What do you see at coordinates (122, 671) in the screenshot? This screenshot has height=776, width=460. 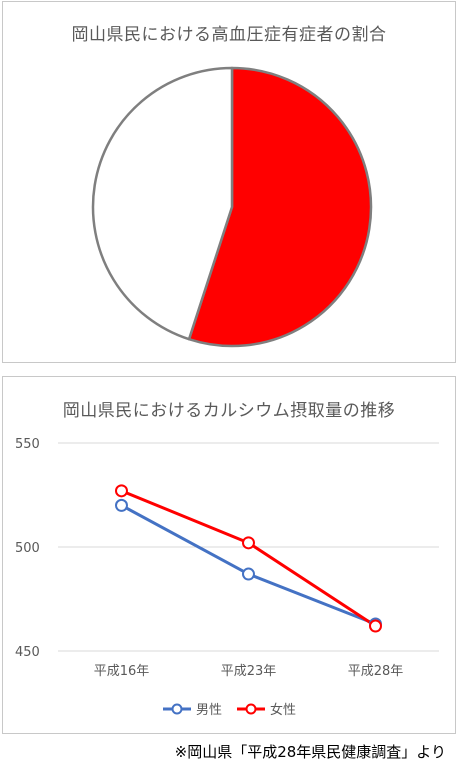 I see `x-tick-label-0: 平成16年` at bounding box center [122, 671].